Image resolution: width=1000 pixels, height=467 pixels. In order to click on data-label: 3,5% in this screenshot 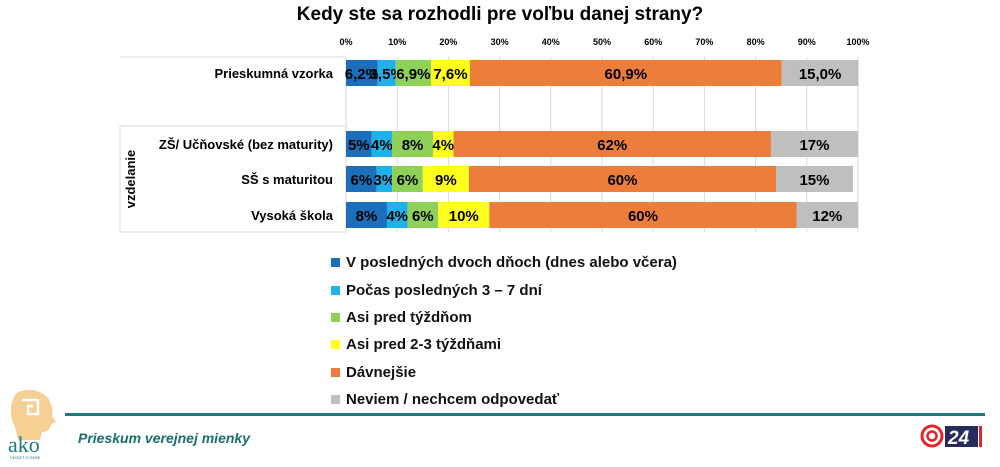, I will do `click(387, 74)`.